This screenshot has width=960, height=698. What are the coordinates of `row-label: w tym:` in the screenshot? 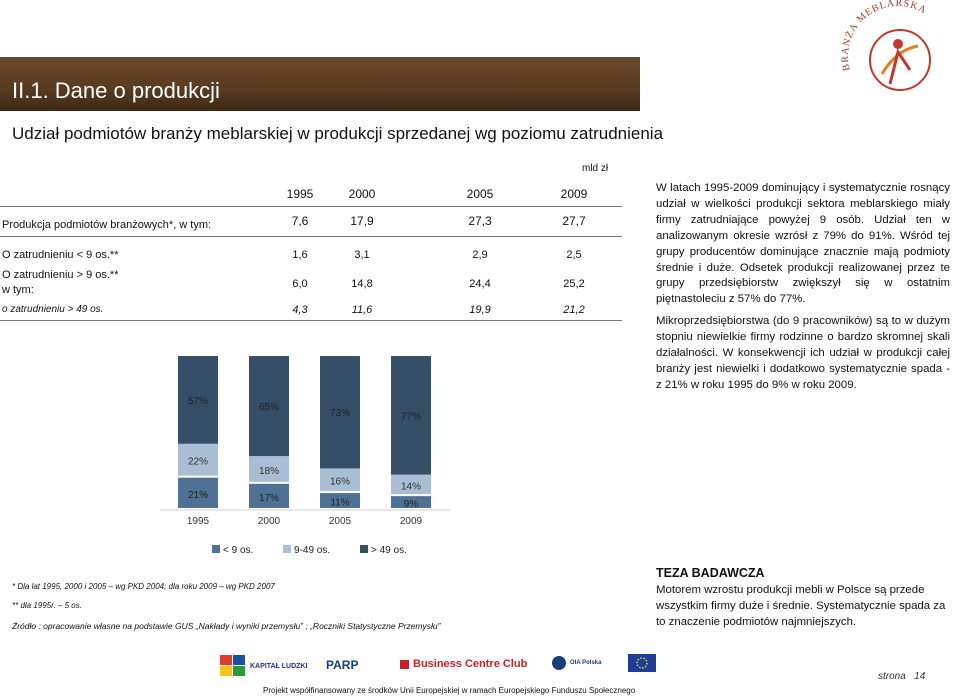 It's located at (18, 290).